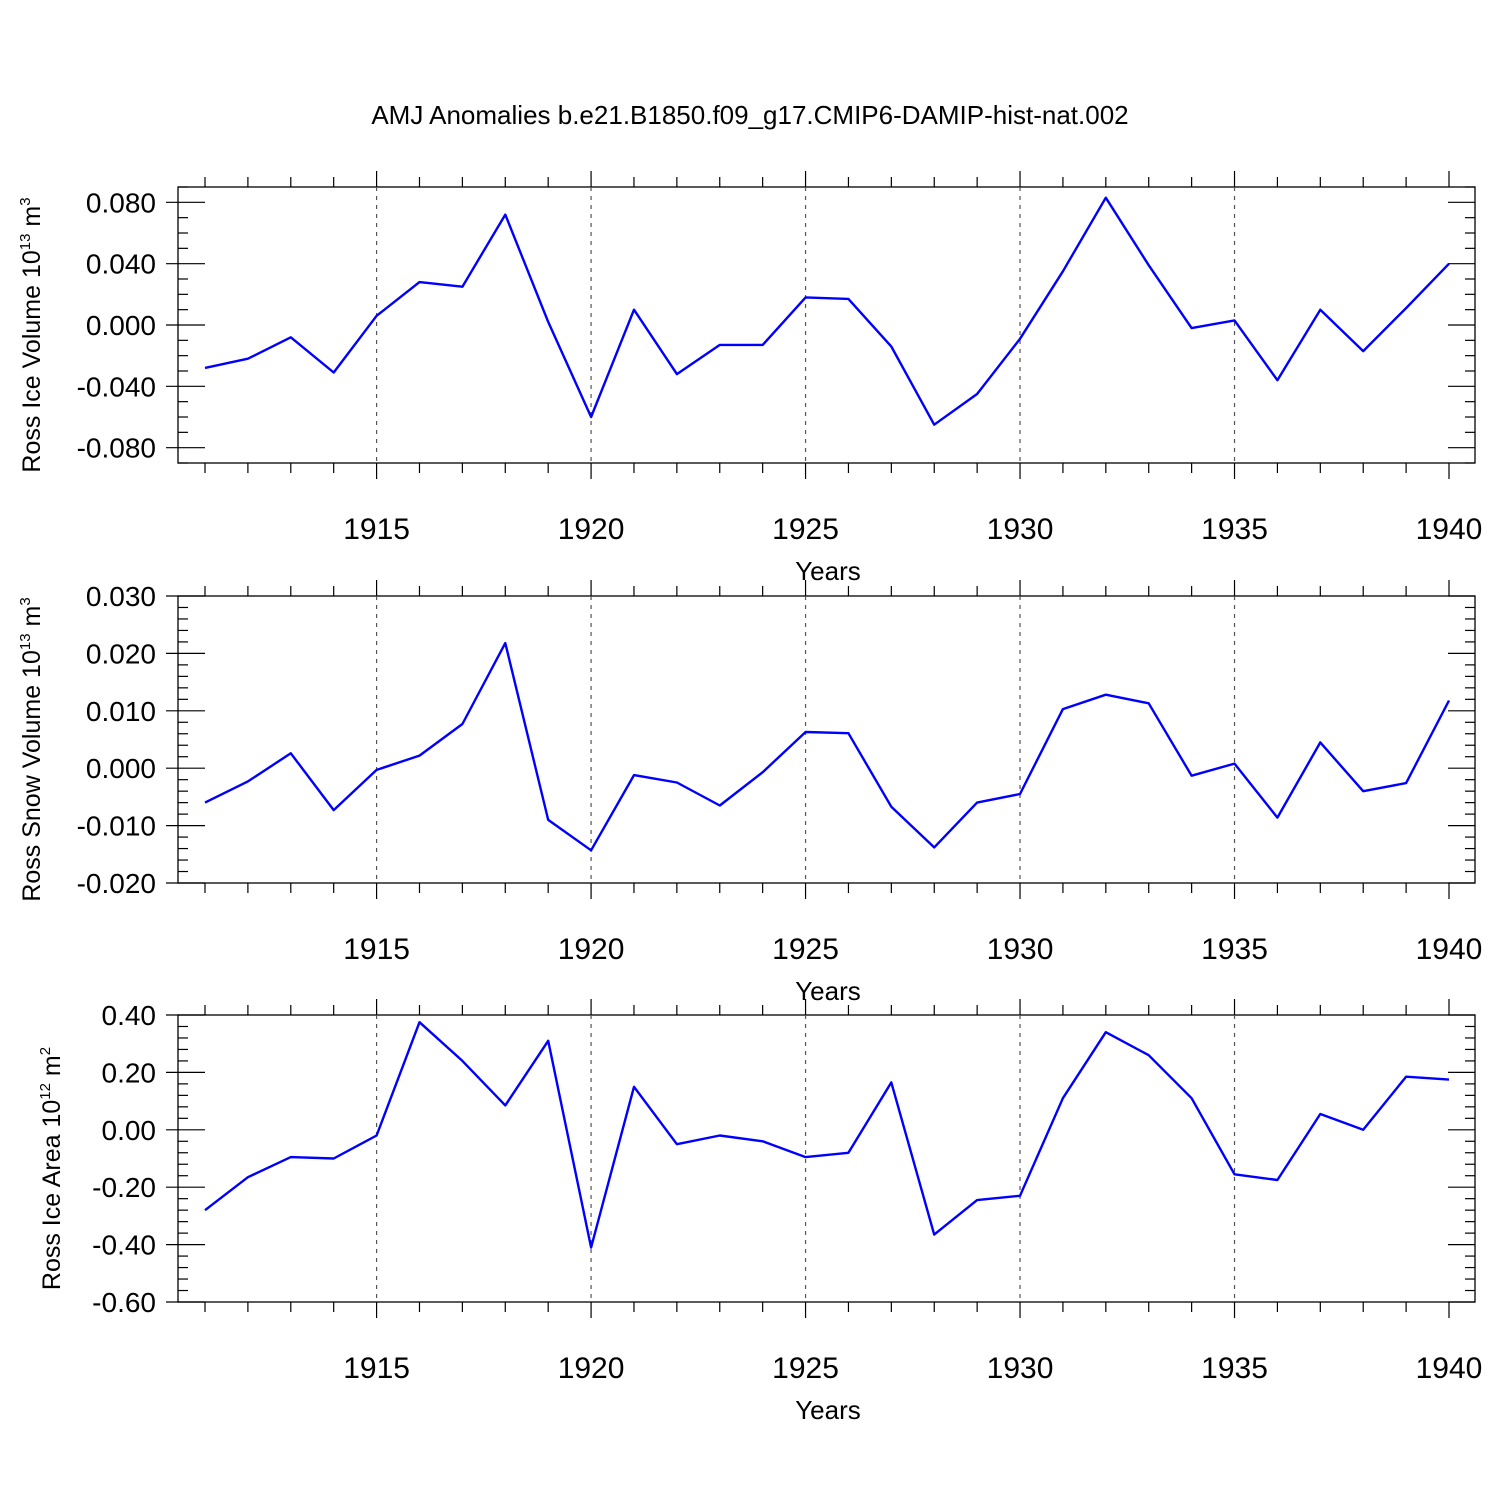 The image size is (1500, 1500). Describe the element at coordinates (116, 826) in the screenshot. I see `y-tick-label: -0.010` at that location.